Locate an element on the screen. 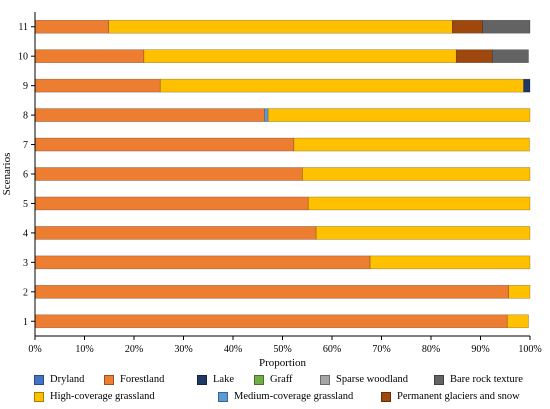 This screenshot has height=409, width=550. legend-label-permanent-glaciers-and-snow: Permanent glaciers and snow is located at coordinates (458, 396).